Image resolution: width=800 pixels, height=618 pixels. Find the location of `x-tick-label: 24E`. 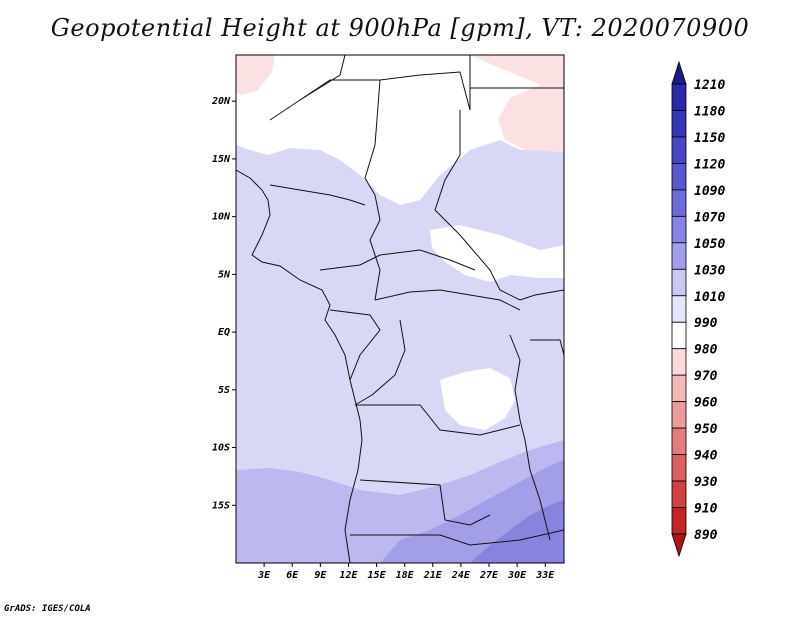

x-tick-label: 24E is located at coordinates (461, 575).